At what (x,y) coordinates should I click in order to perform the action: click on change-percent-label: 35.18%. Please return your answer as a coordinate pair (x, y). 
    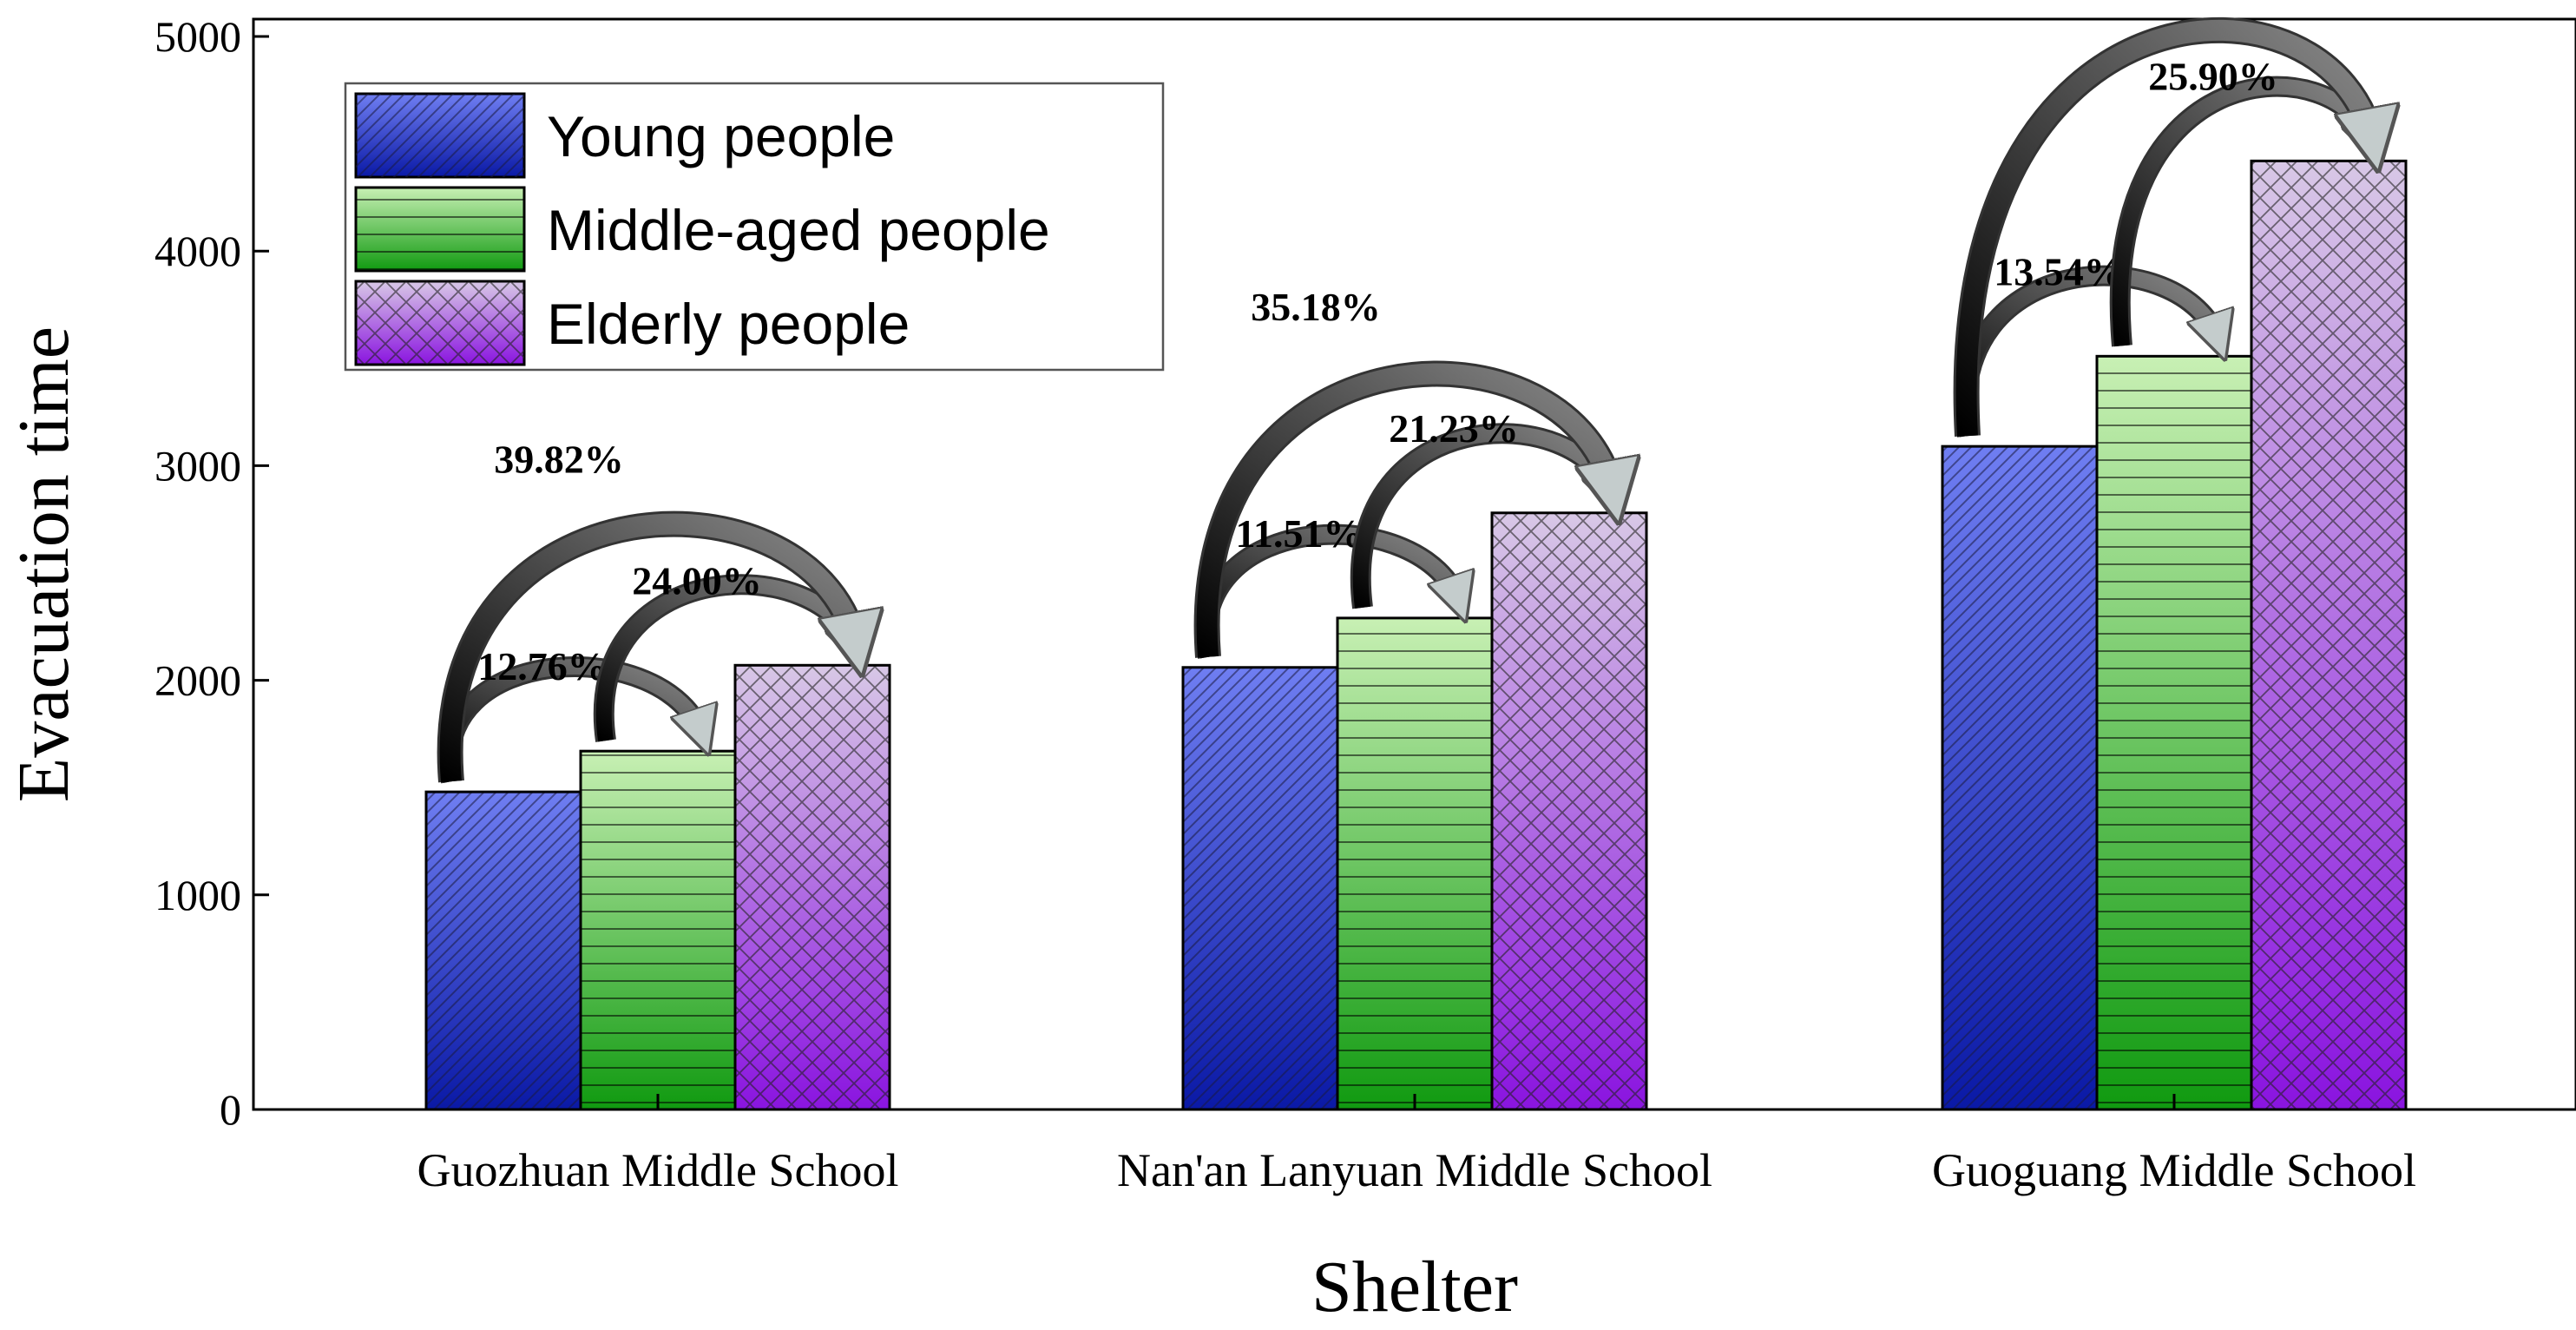
    Looking at the image, I should click on (1316, 307).